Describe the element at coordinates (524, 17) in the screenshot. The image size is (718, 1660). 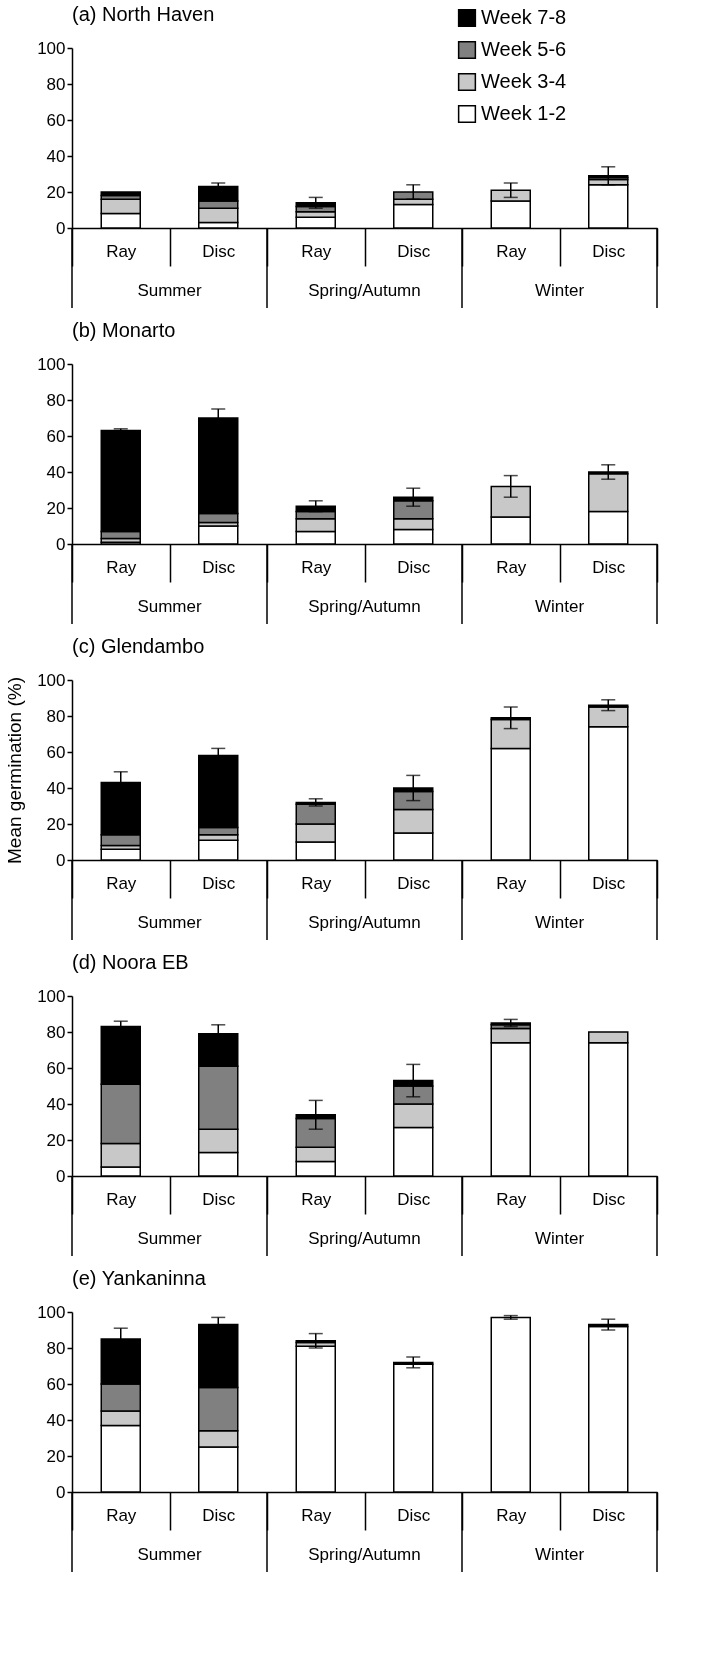
I see `legend-label: Week 7-8` at that location.